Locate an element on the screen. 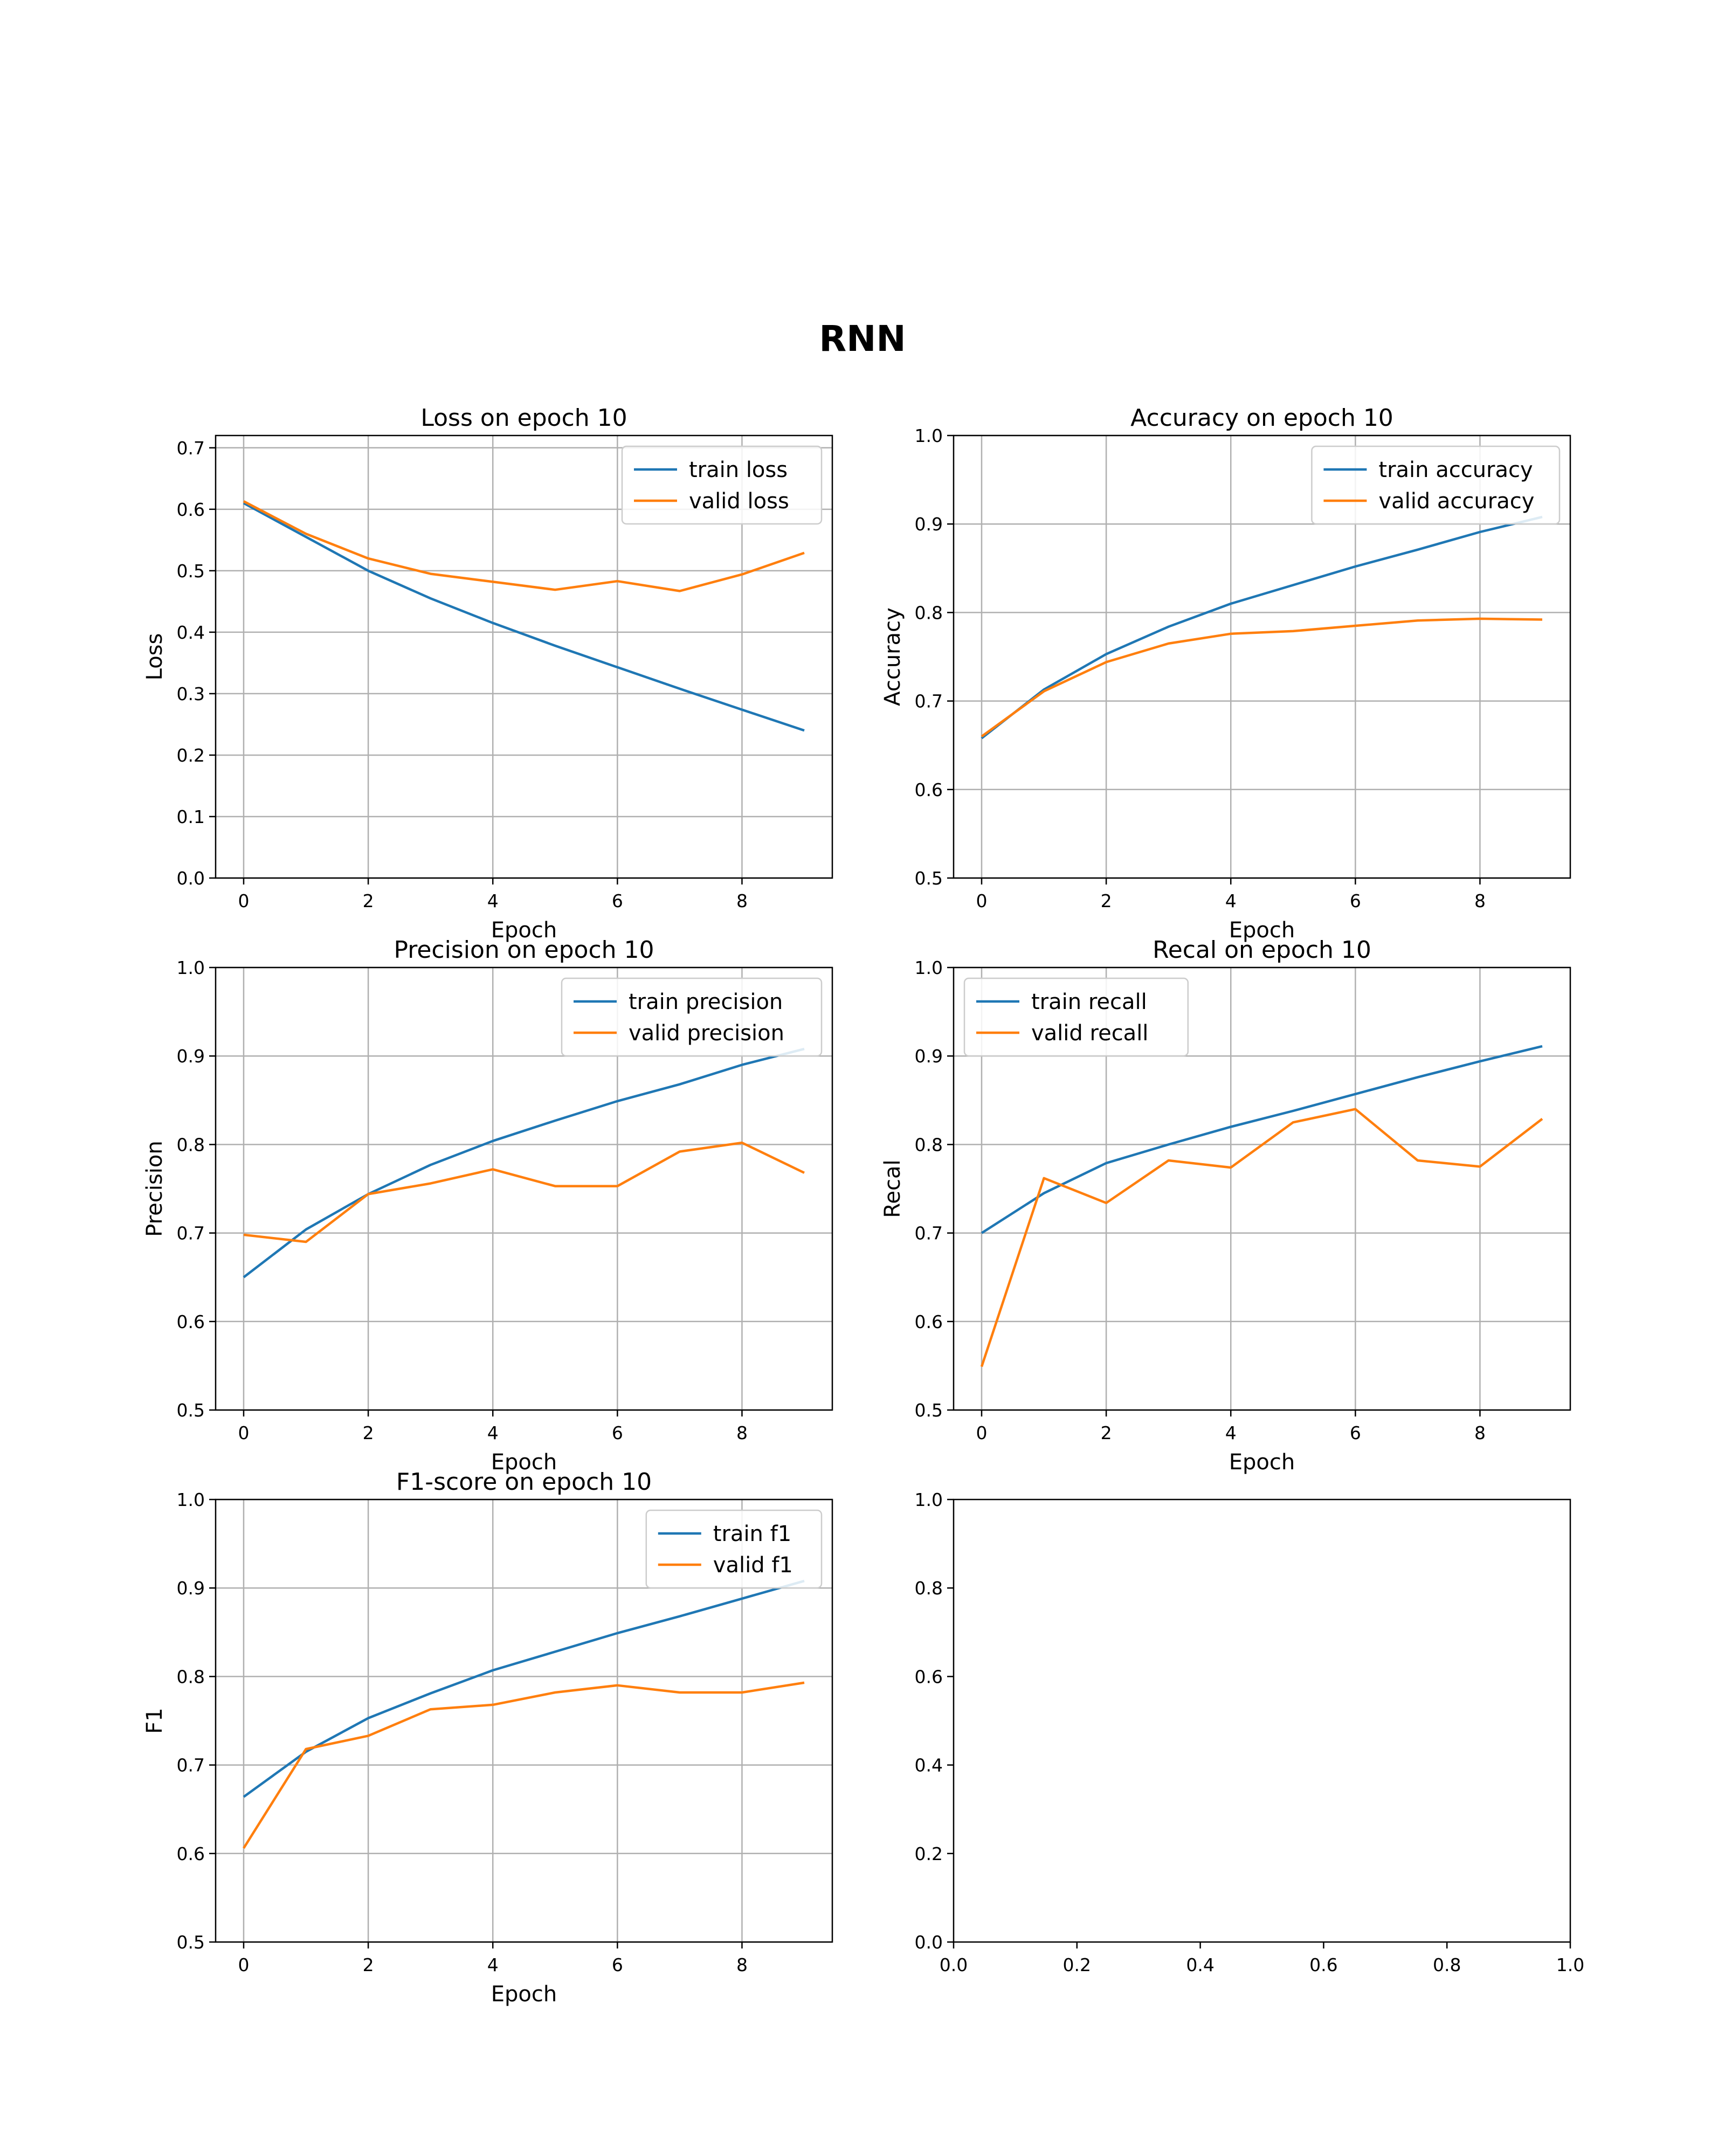  series-line-valid-accuracy is located at coordinates (1262, 677).